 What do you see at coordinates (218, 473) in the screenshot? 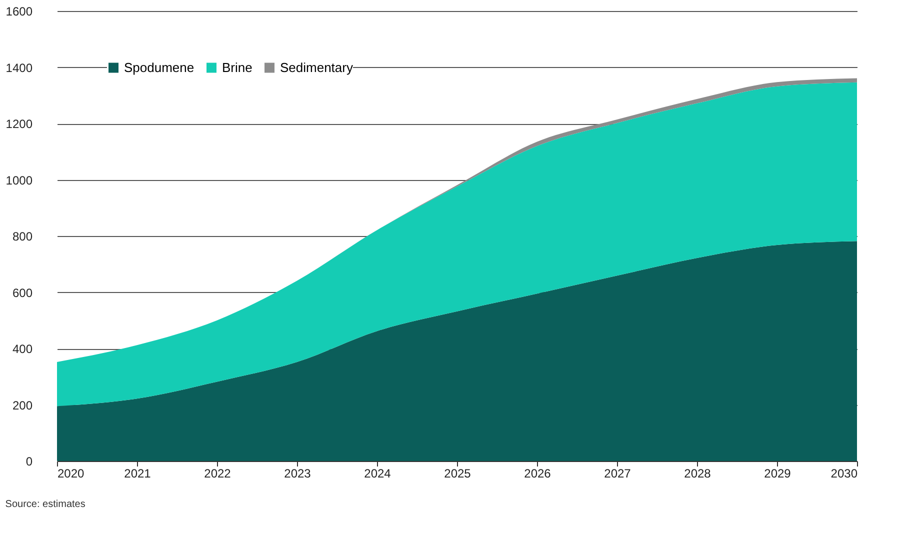
I see `x-tick-label: 2022` at bounding box center [218, 473].